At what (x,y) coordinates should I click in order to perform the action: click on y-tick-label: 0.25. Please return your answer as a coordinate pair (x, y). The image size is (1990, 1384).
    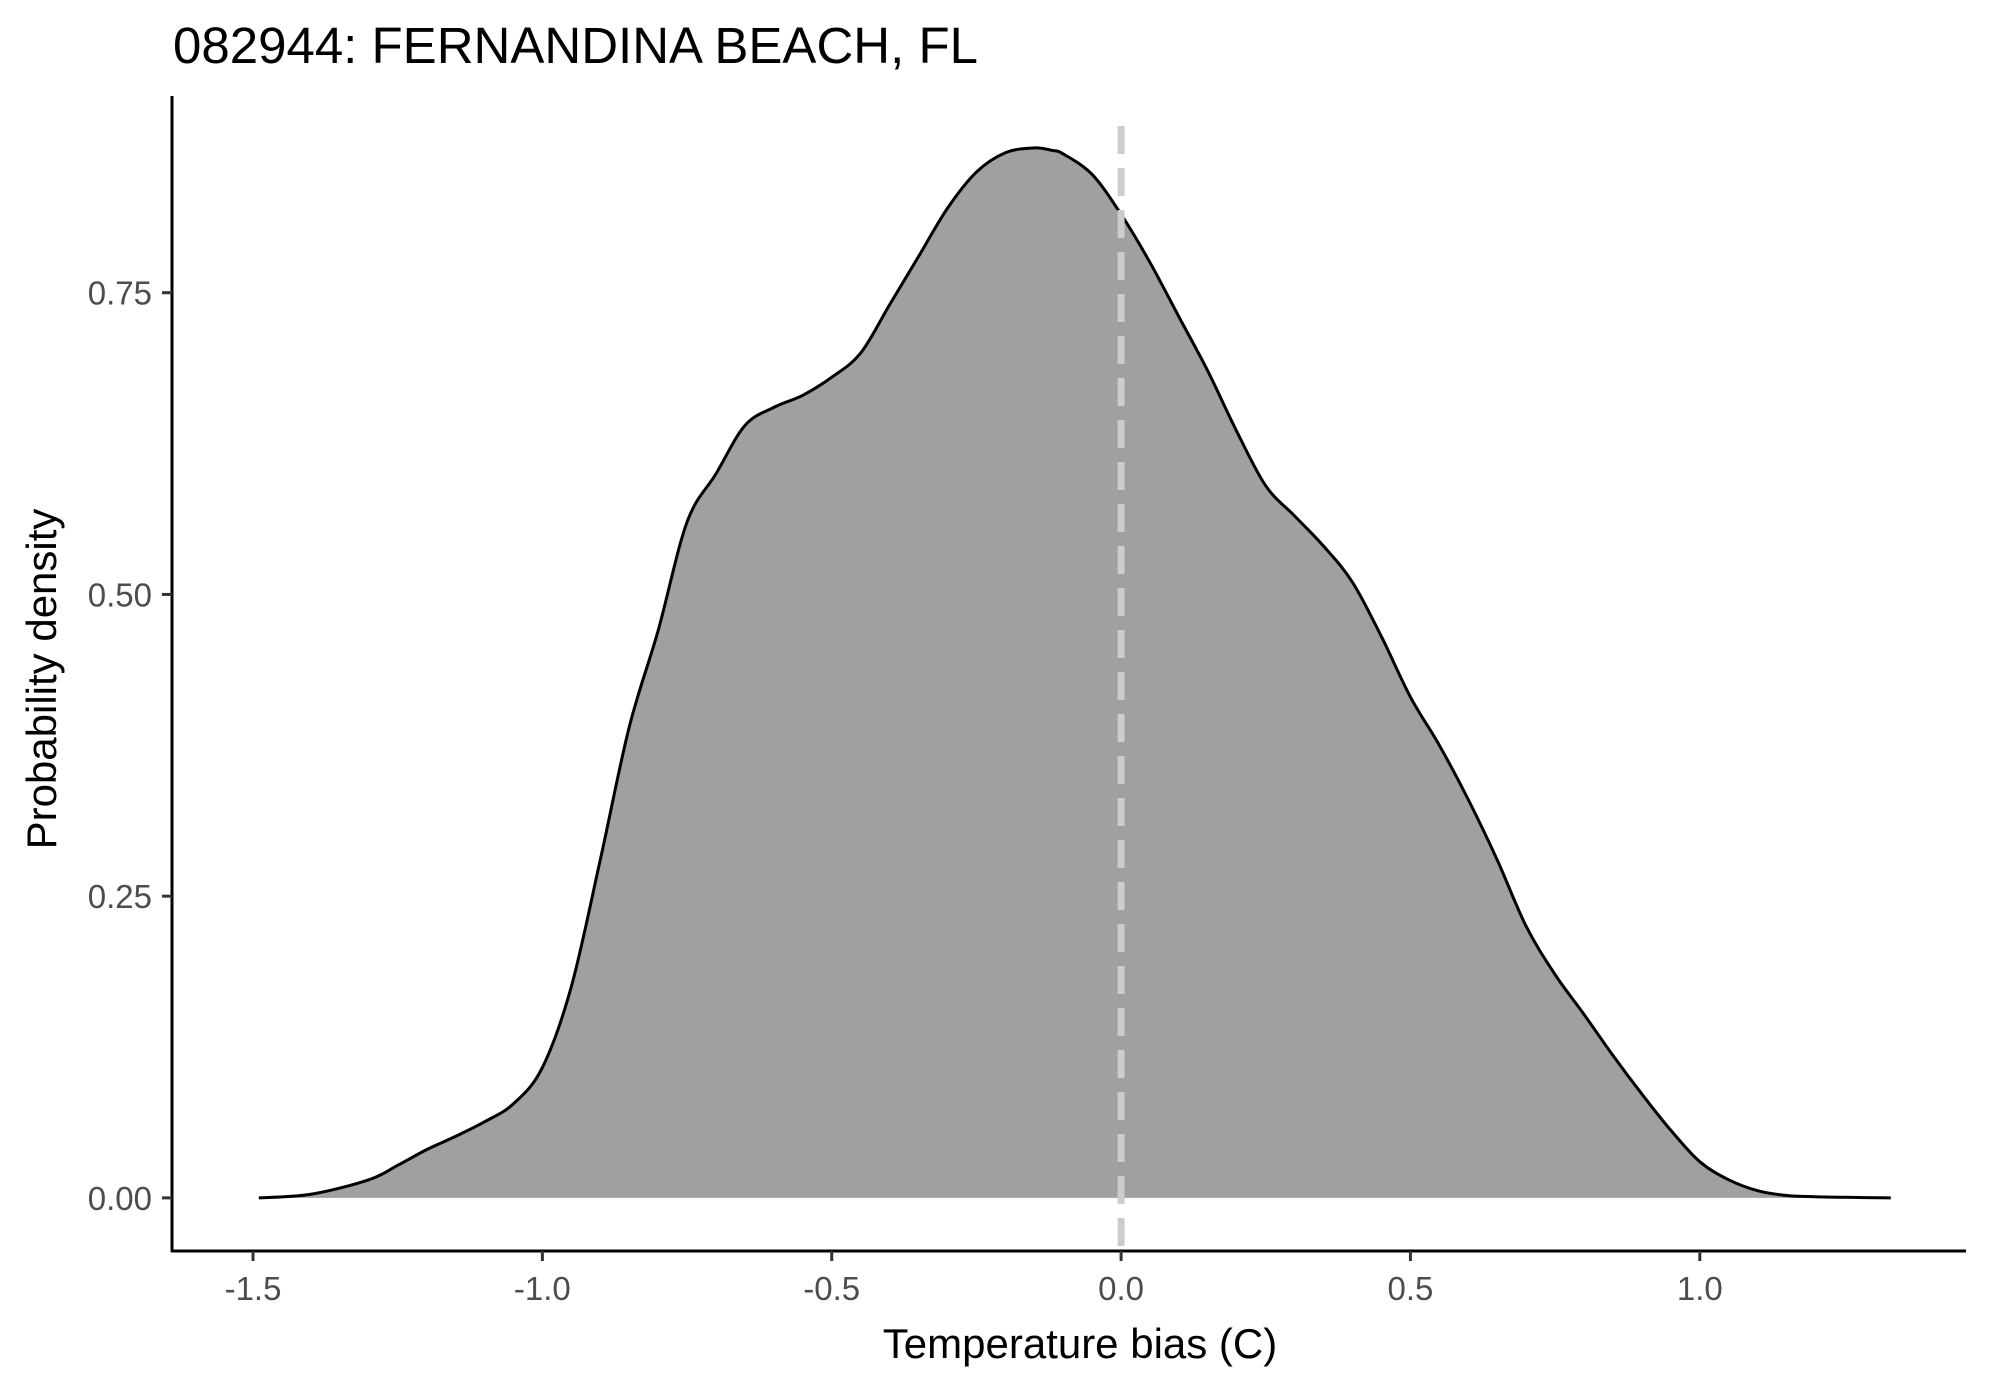
    Looking at the image, I should click on (120, 896).